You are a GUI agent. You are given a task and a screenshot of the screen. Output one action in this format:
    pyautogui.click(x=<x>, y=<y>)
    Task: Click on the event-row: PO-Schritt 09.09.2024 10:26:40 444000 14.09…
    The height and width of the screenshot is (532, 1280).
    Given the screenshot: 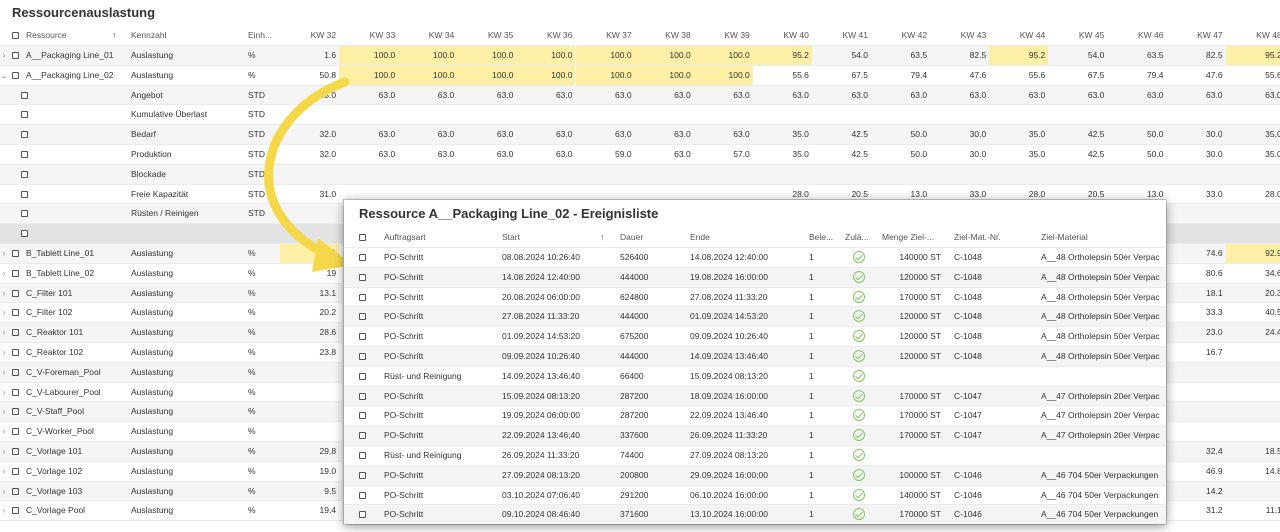 What is the action you would take?
    pyautogui.click(x=755, y=356)
    